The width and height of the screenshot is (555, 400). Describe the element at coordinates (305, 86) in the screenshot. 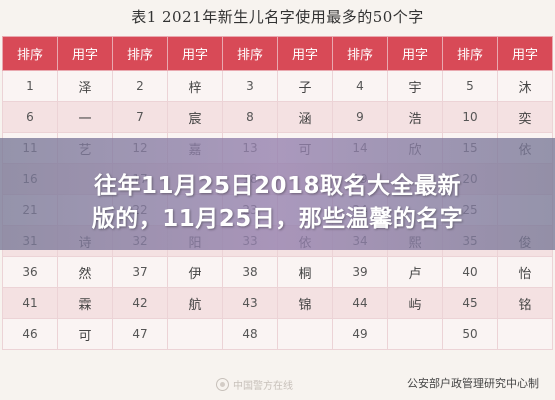

I see `char-cell: 子` at that location.